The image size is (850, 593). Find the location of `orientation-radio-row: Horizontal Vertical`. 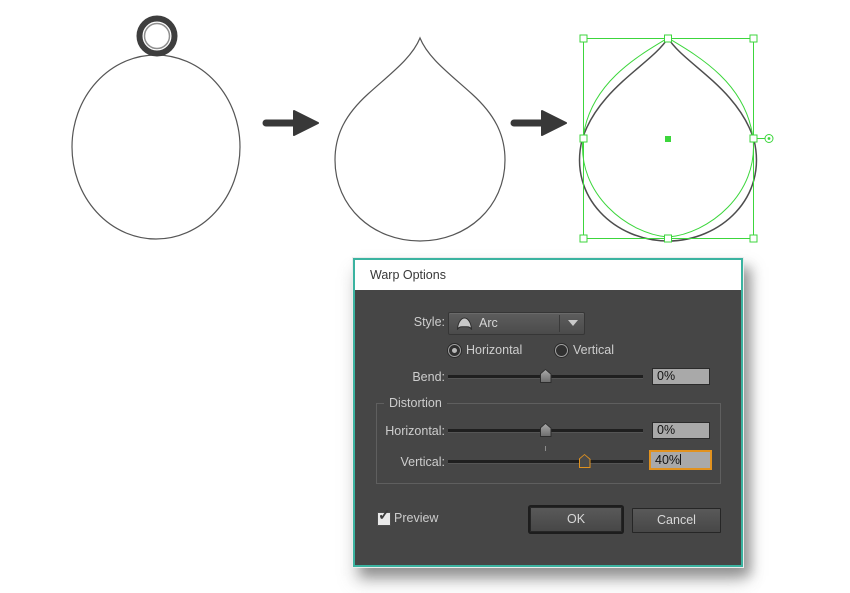

orientation-radio-row: Horizontal Vertical is located at coordinates (548, 350).